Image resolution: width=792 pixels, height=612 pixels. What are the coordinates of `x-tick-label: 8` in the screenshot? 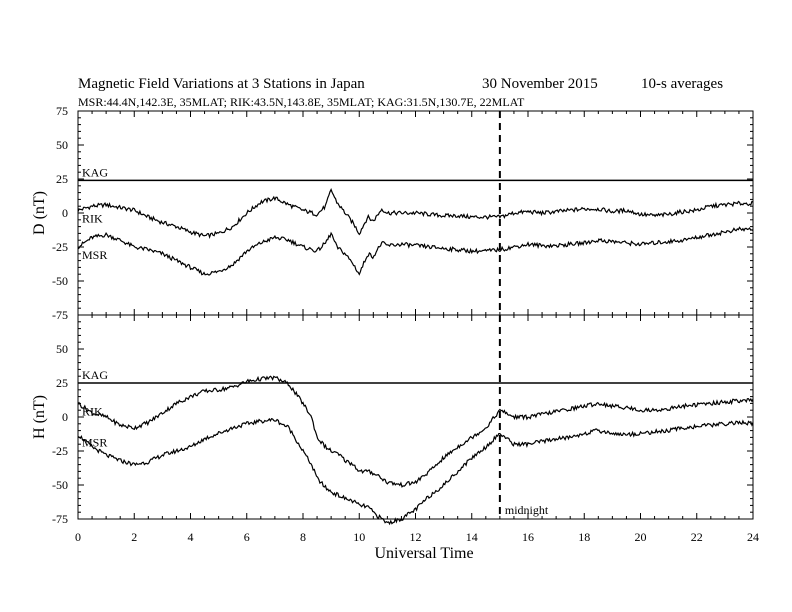 It's located at (303, 537).